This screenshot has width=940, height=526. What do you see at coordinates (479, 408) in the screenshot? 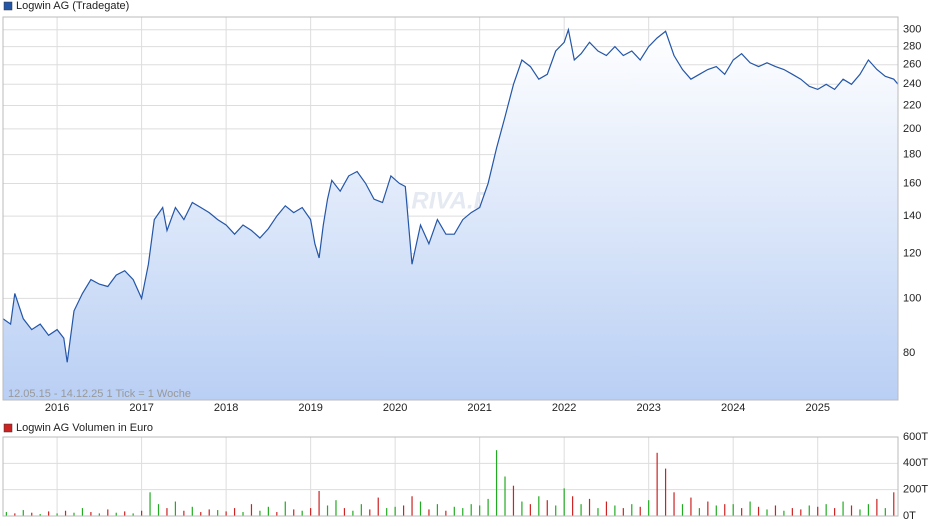
I see `x-tick-label: 2021` at bounding box center [479, 408].